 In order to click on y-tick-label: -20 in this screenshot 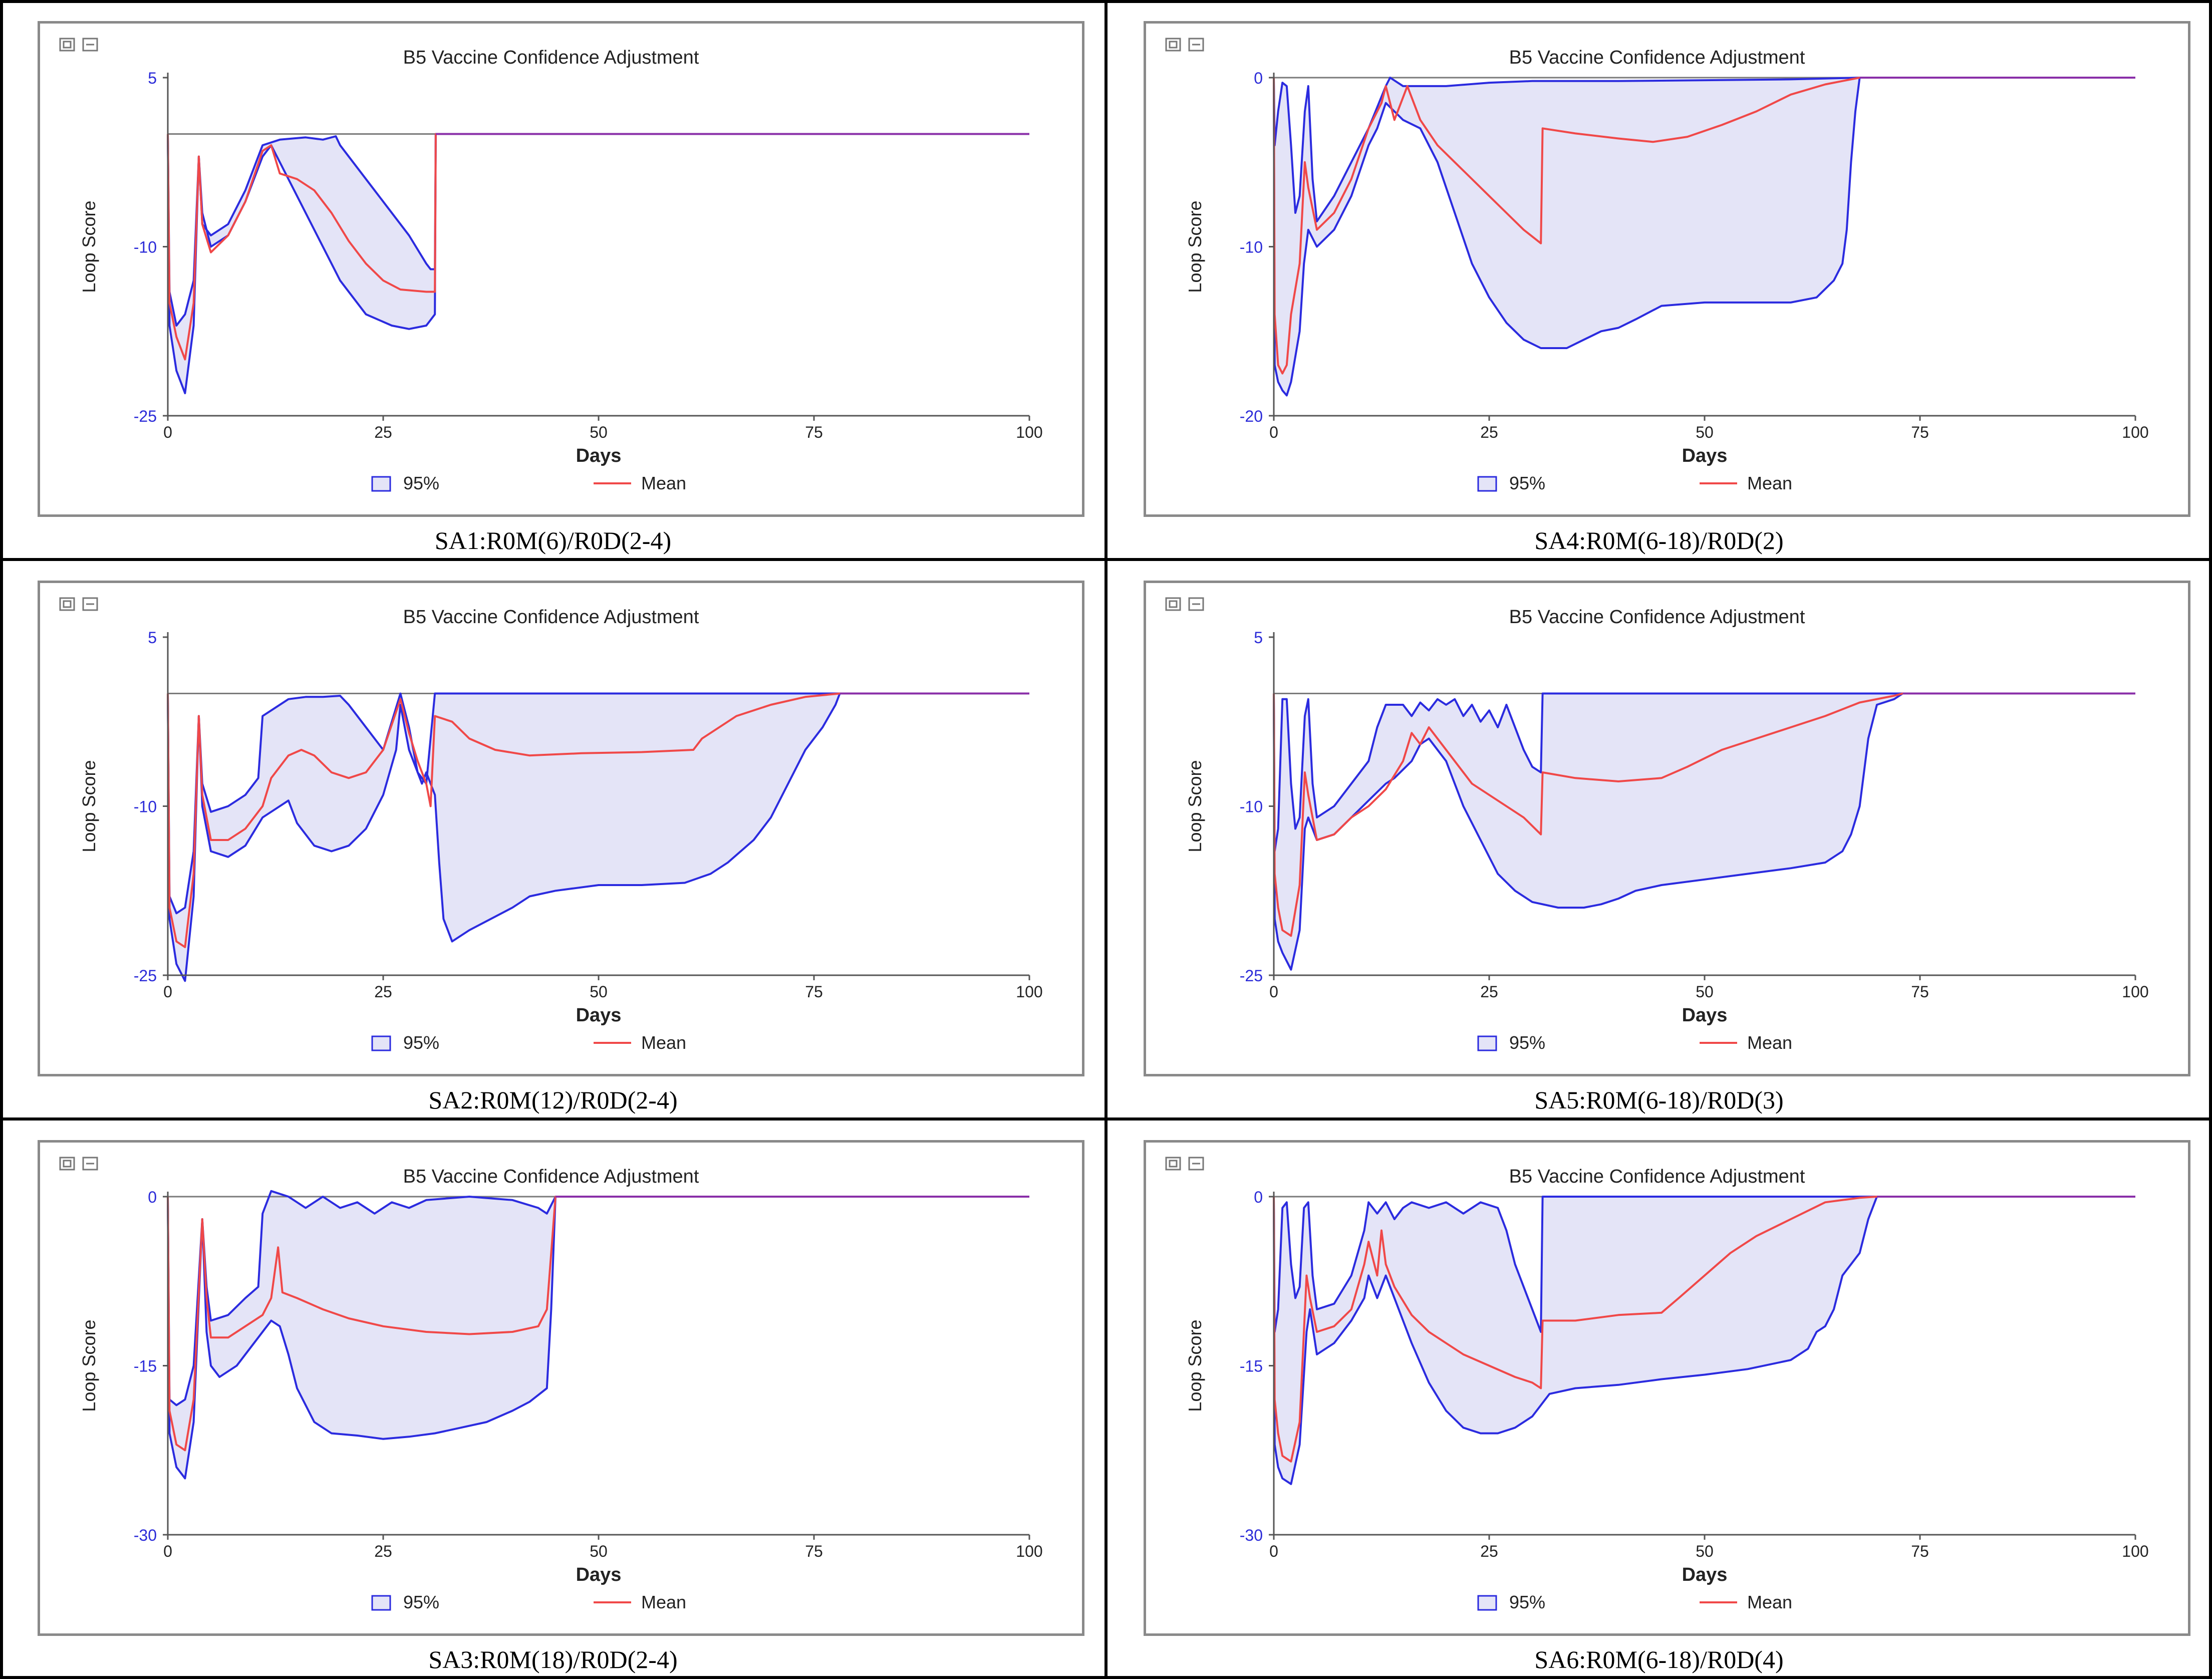, I will do `click(1251, 416)`.